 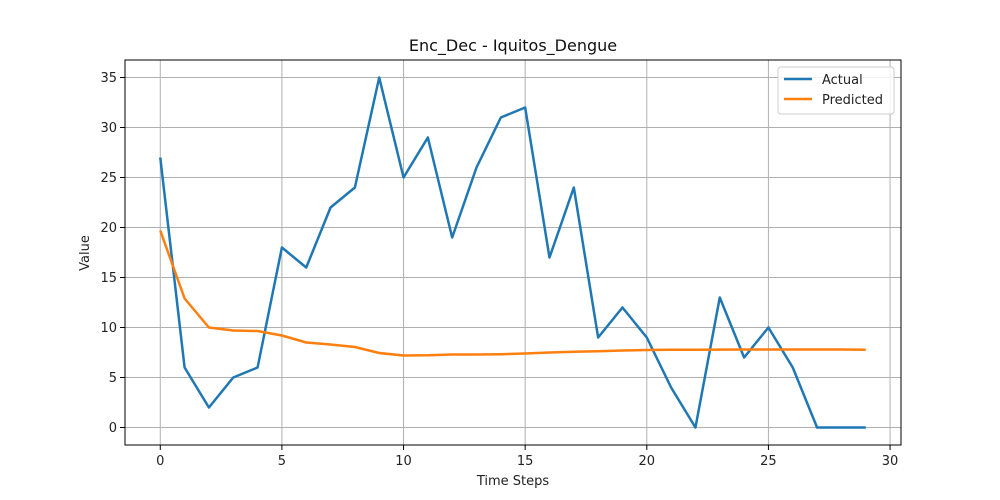 What do you see at coordinates (108, 228) in the screenshot?
I see `y-tick-label: 20` at bounding box center [108, 228].